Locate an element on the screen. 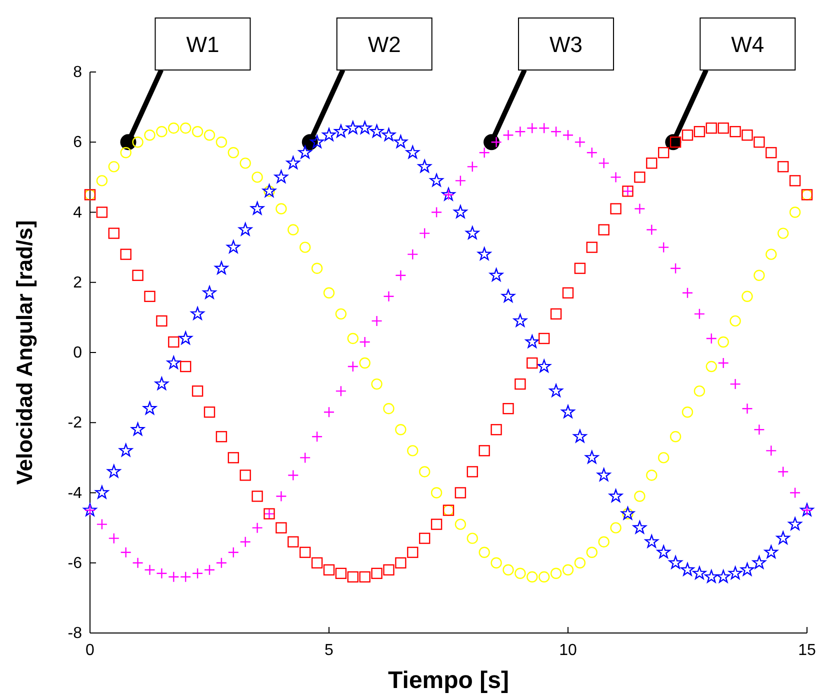 This screenshot has height=698, width=822. x-tick-label: 15 is located at coordinates (807, 650).